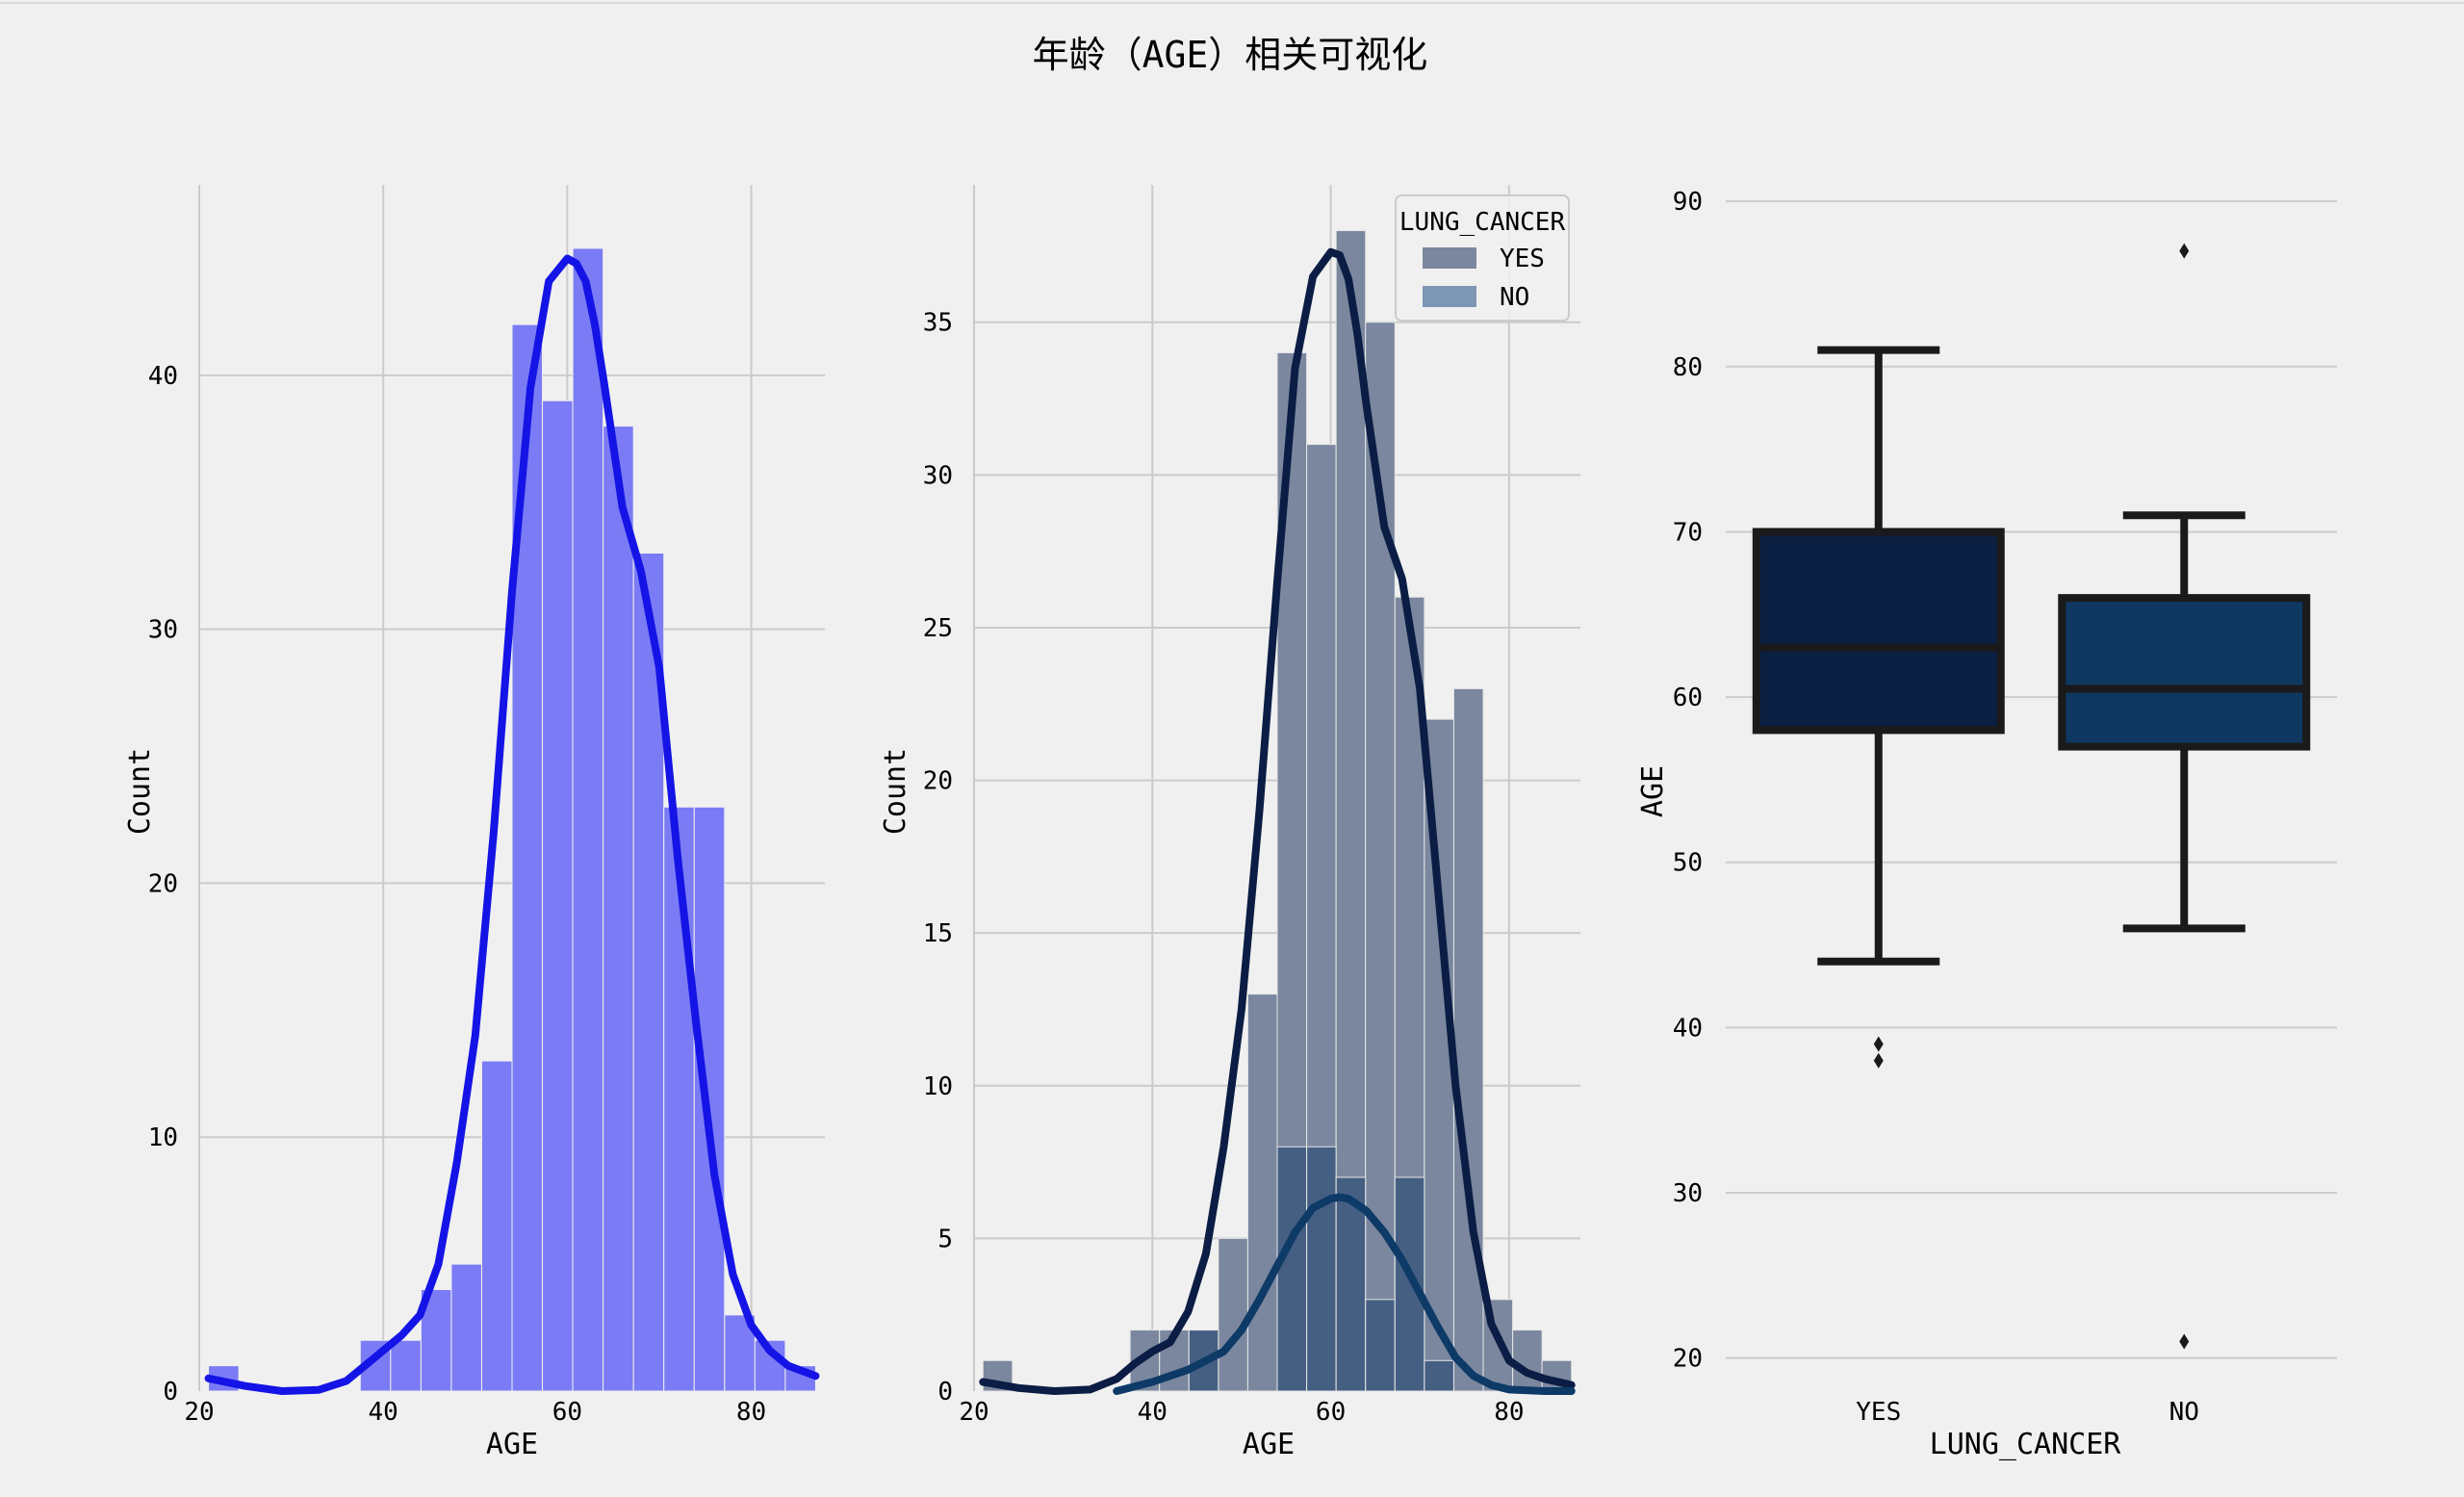 The image size is (2464, 1497). I want to click on y-tick-label: 35, so click(938, 323).